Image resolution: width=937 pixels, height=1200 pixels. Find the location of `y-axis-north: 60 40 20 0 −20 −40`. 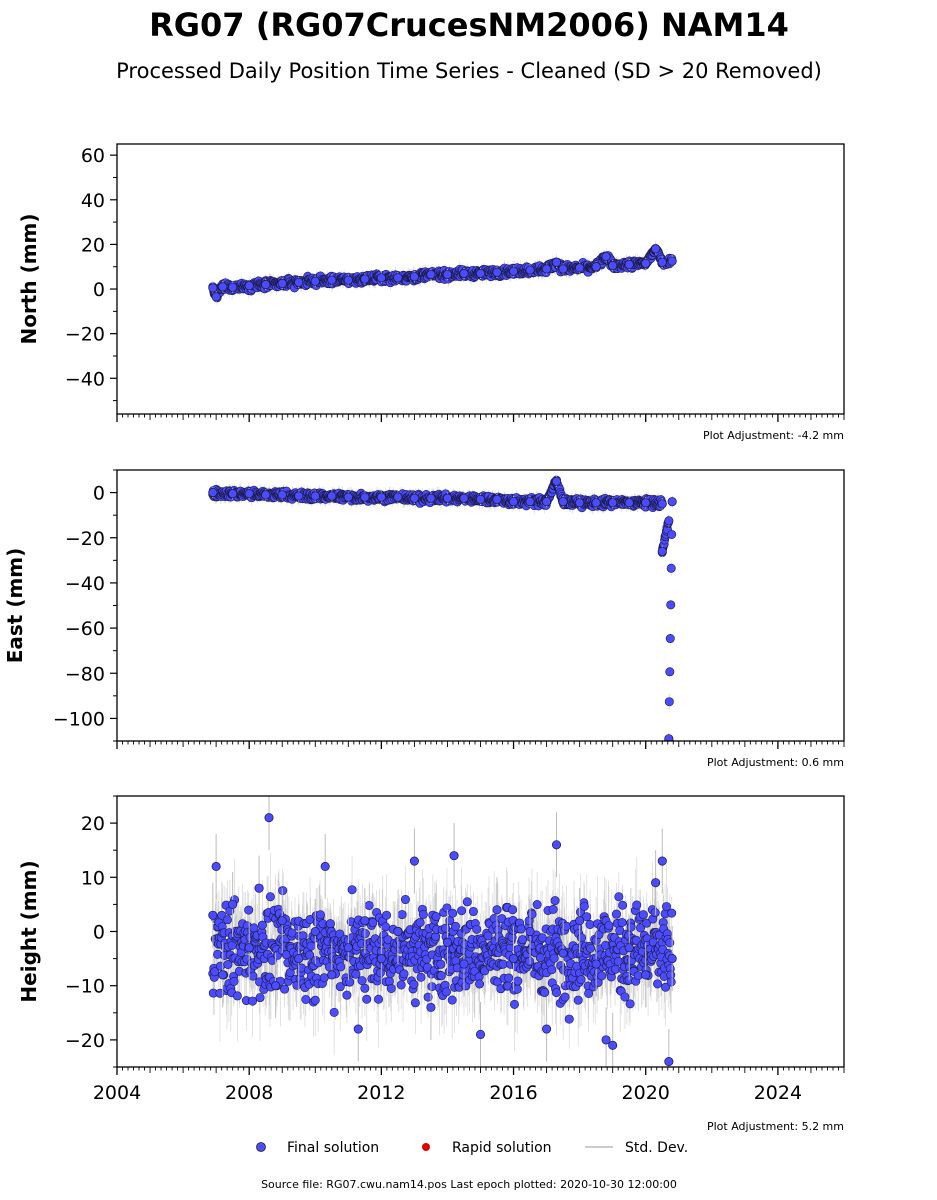

y-axis-north: 60 40 20 0 −20 −40 is located at coordinates (91, 273).